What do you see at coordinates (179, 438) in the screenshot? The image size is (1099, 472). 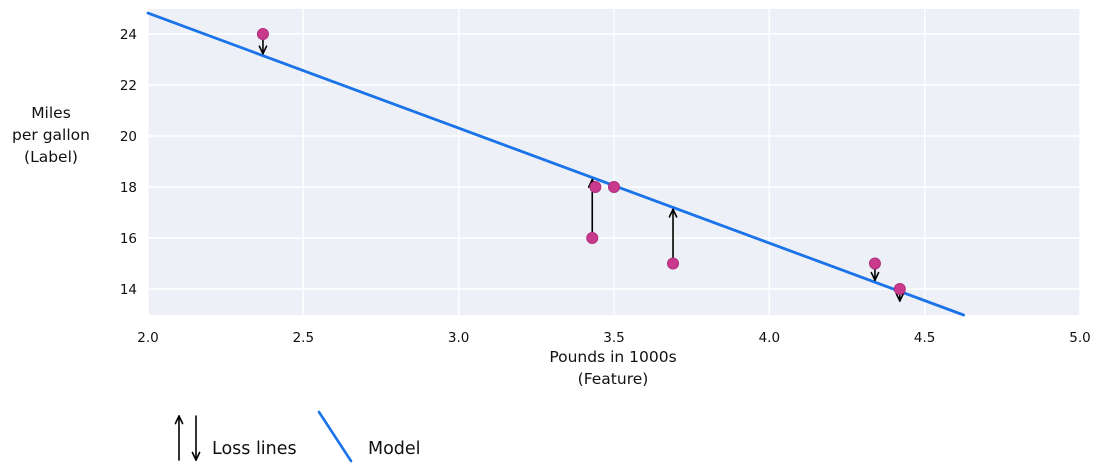 I see `legend-up-arrow-icon` at bounding box center [179, 438].